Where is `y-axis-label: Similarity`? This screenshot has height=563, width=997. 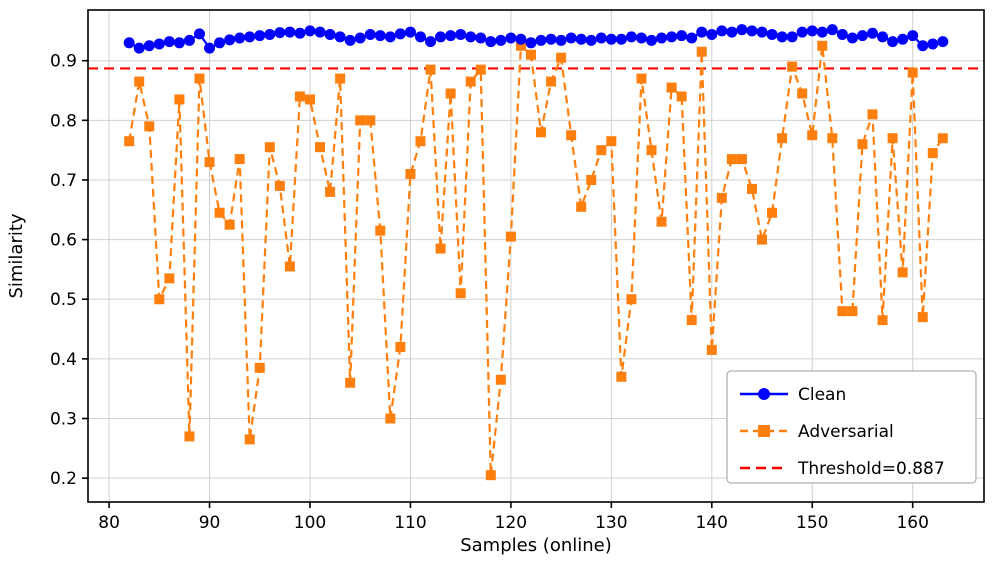 y-axis-label: Similarity is located at coordinates (16, 255).